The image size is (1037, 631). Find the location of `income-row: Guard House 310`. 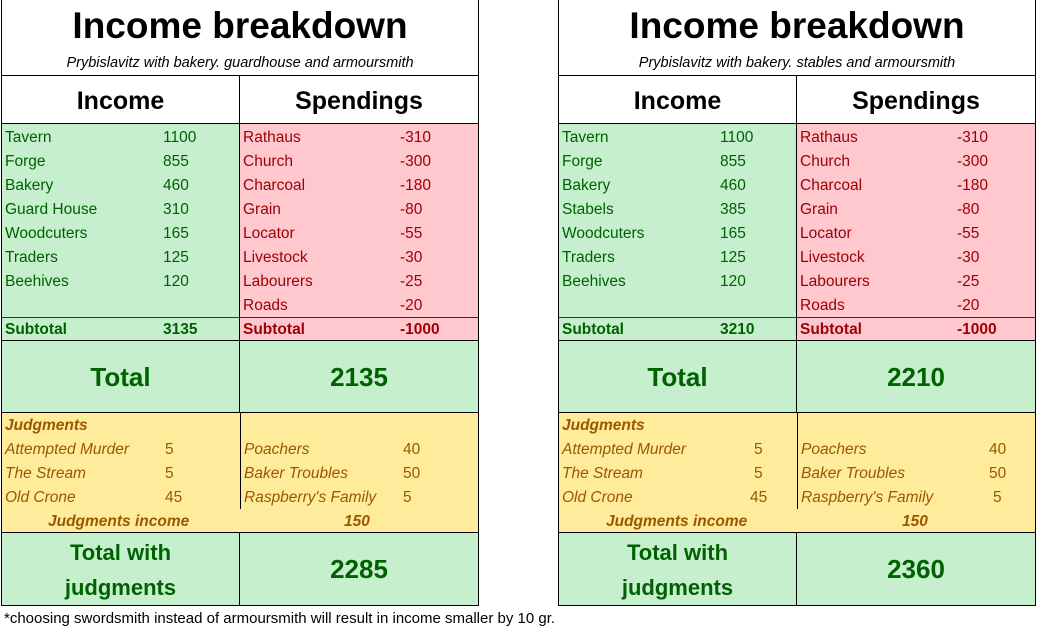

income-row: Guard House 310 is located at coordinates (97, 209).